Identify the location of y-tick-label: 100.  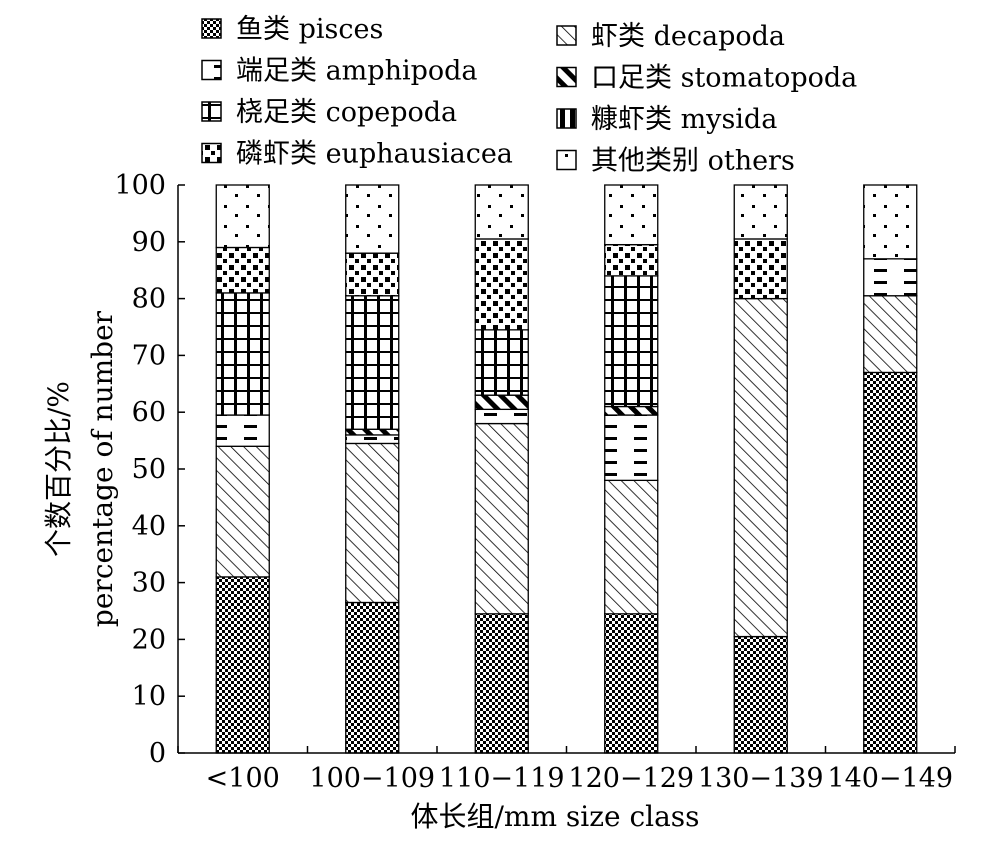
(140, 185).